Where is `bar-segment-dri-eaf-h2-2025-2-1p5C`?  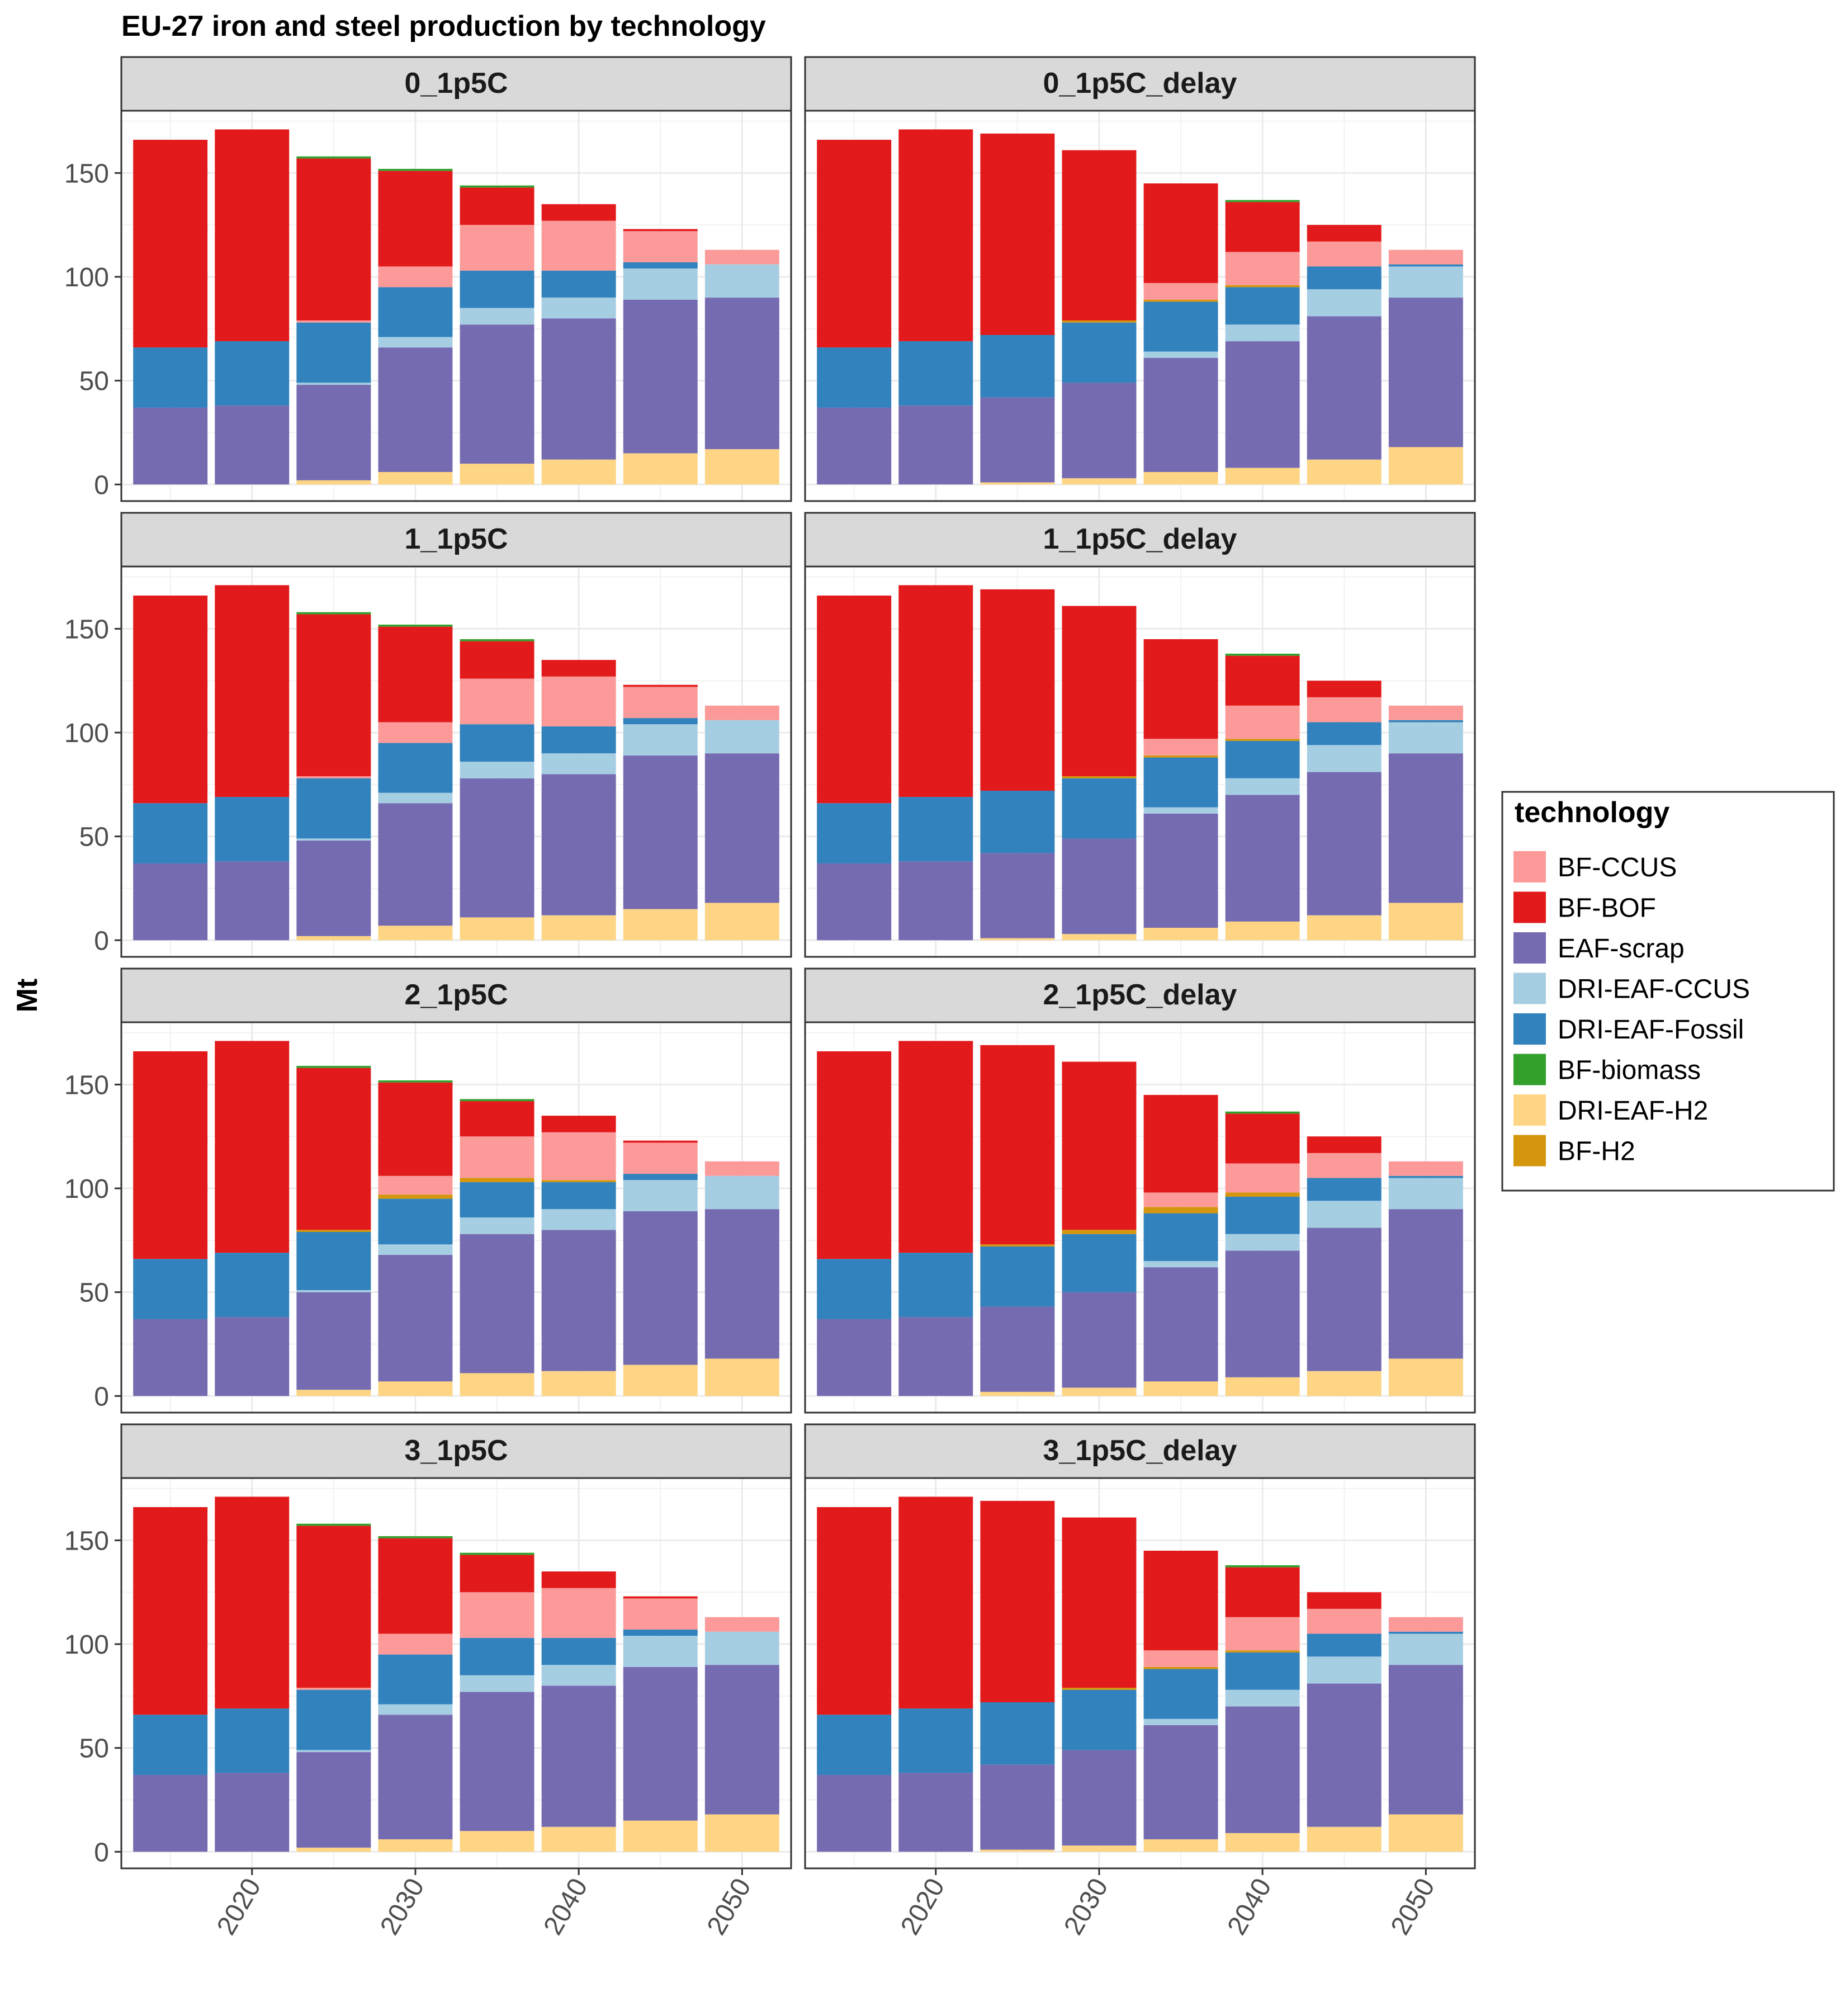 bar-segment-dri-eaf-h2-2025-2-1p5C is located at coordinates (333, 1393).